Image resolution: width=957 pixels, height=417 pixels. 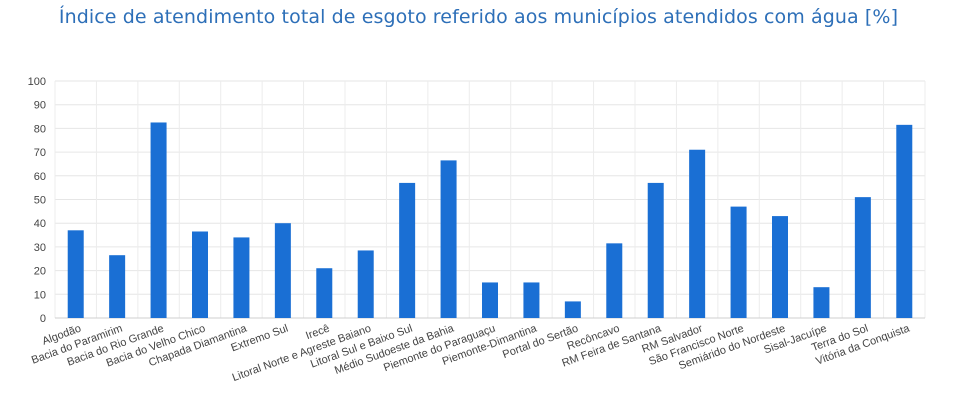 What do you see at coordinates (40, 272) in the screenshot?
I see `y-tick-label: 20` at bounding box center [40, 272].